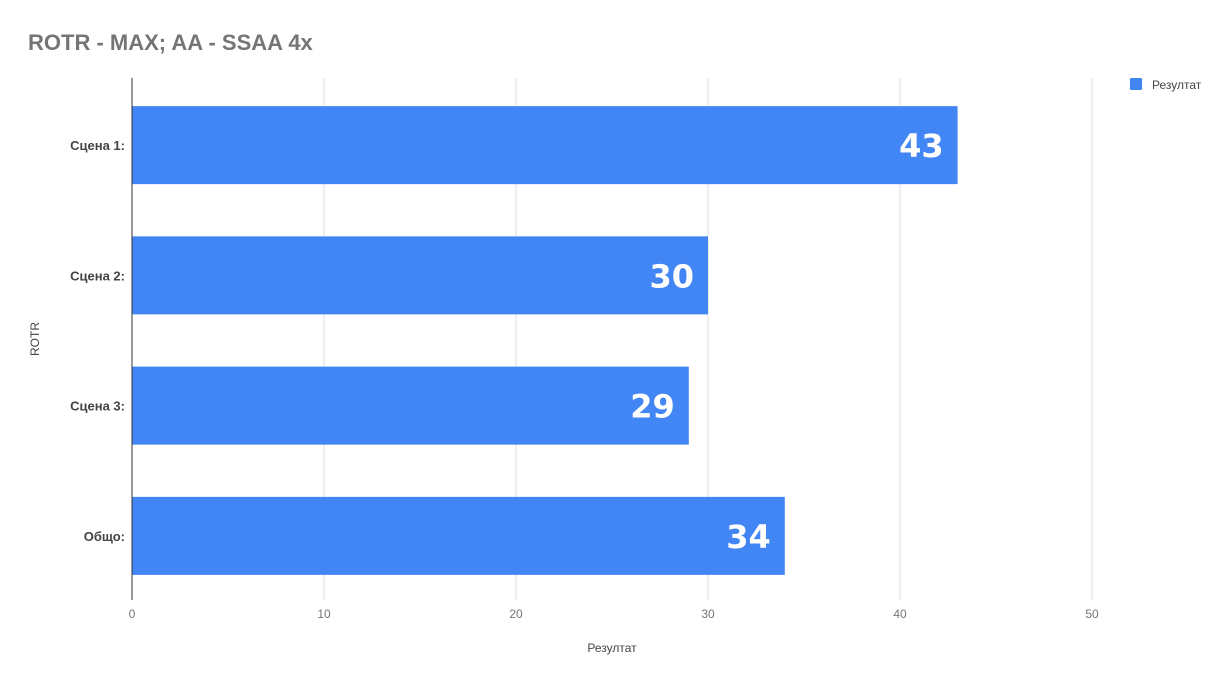 The height and width of the screenshot is (686, 1221). What do you see at coordinates (612, 648) in the screenshot?
I see `x-axis-title: Резултат` at bounding box center [612, 648].